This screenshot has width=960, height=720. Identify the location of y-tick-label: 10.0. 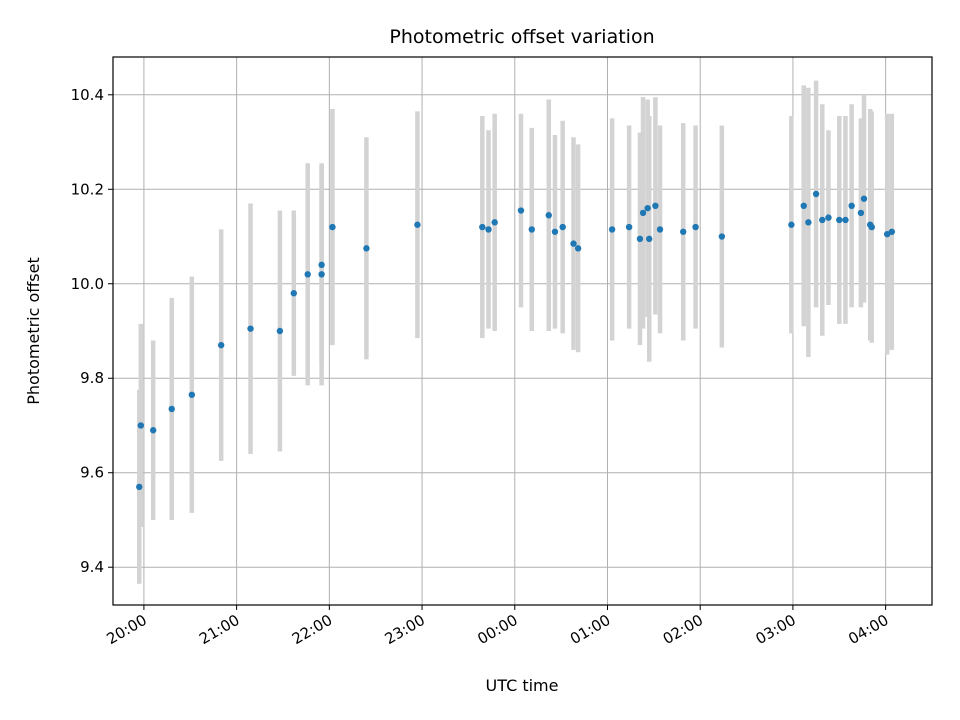
(87, 284).